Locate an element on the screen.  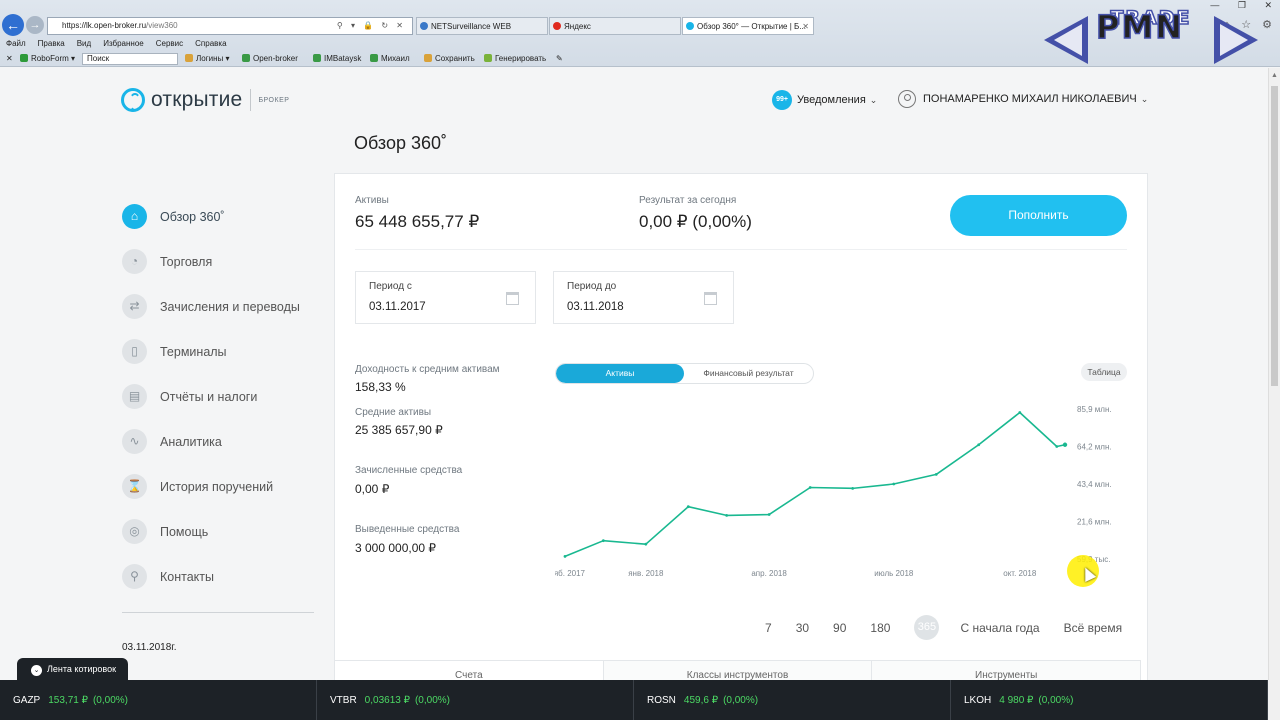
favorite-item-open-broker: Open-broker is located at coordinates (270, 59).